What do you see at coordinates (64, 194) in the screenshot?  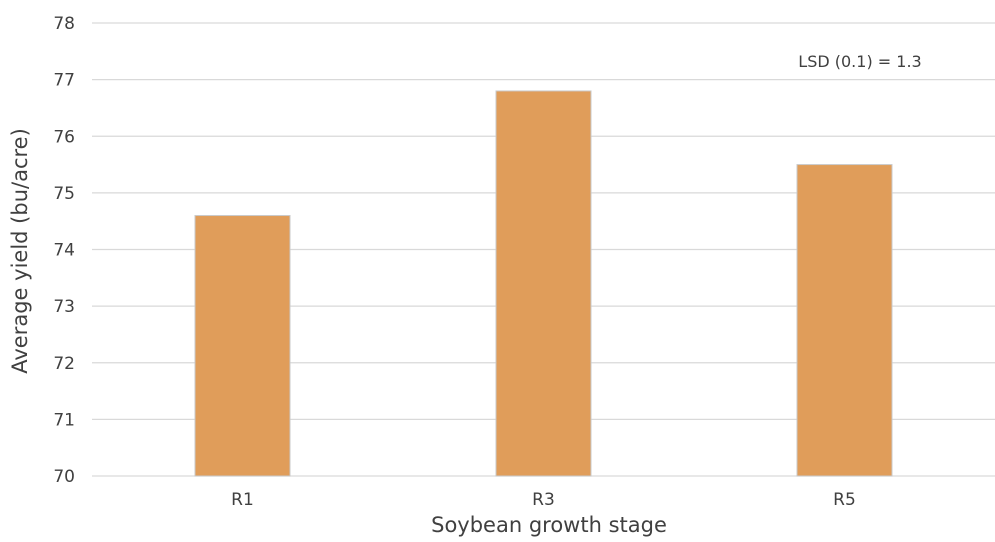 I see `y-tick-label-75: 75` at bounding box center [64, 194].